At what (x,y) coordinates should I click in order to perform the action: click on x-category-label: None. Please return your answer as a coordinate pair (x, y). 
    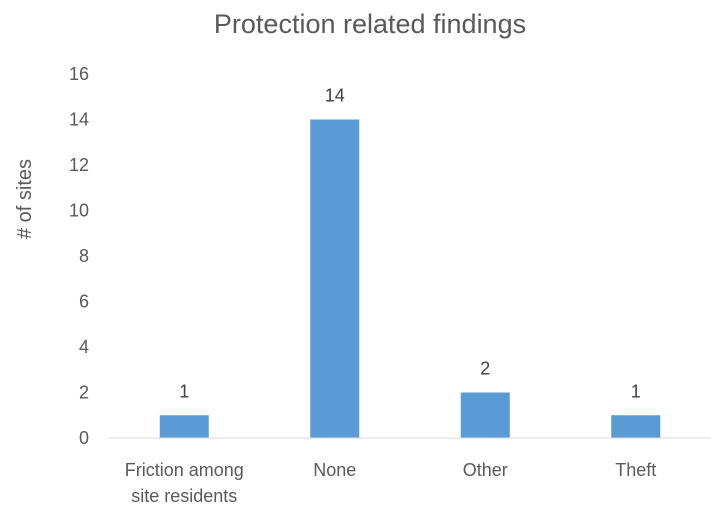
    Looking at the image, I should click on (334, 470).